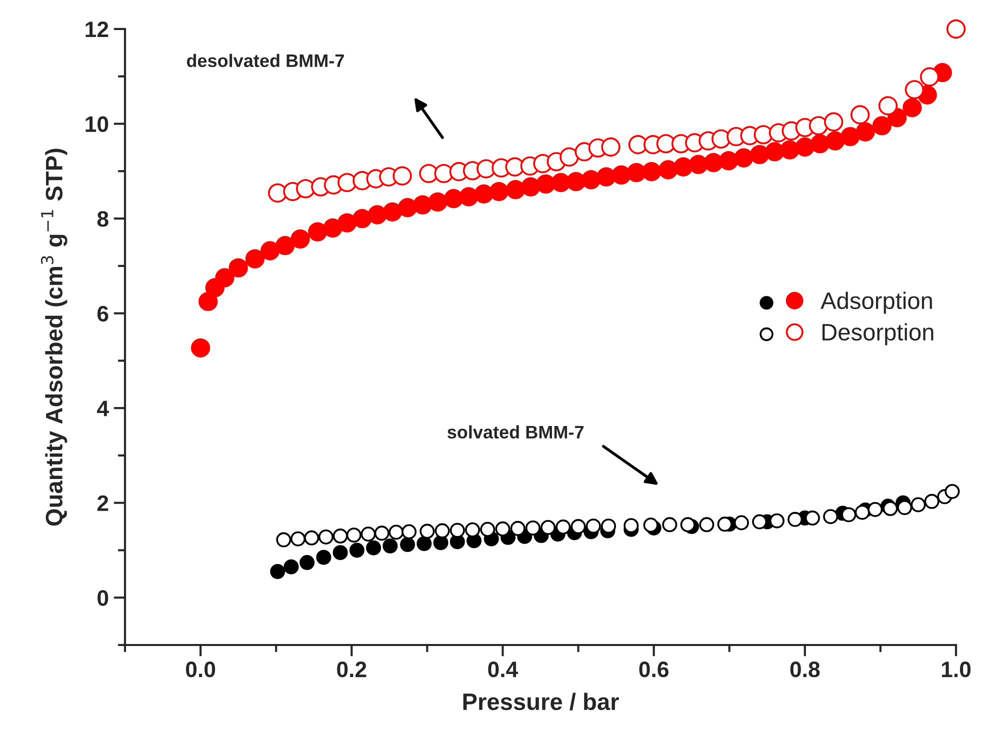 The height and width of the screenshot is (738, 989). What do you see at coordinates (876, 303) in the screenshot?
I see `legend-label: Adsorption` at bounding box center [876, 303].